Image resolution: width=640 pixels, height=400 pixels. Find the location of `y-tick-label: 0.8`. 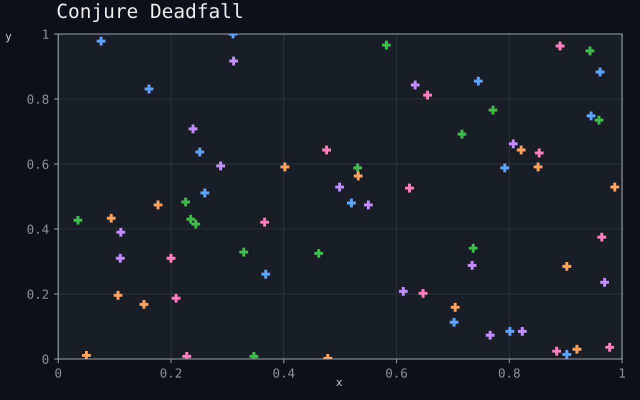

y-tick-label: 0.8 is located at coordinates (37, 99).